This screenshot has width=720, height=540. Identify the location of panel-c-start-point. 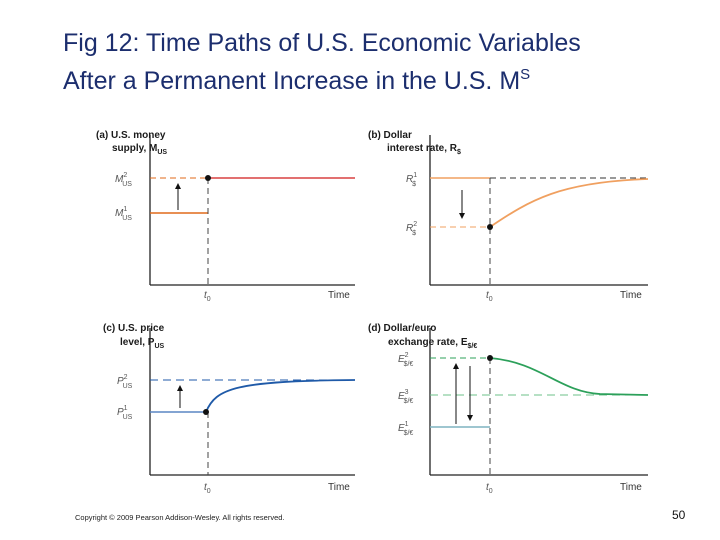
(206, 412).